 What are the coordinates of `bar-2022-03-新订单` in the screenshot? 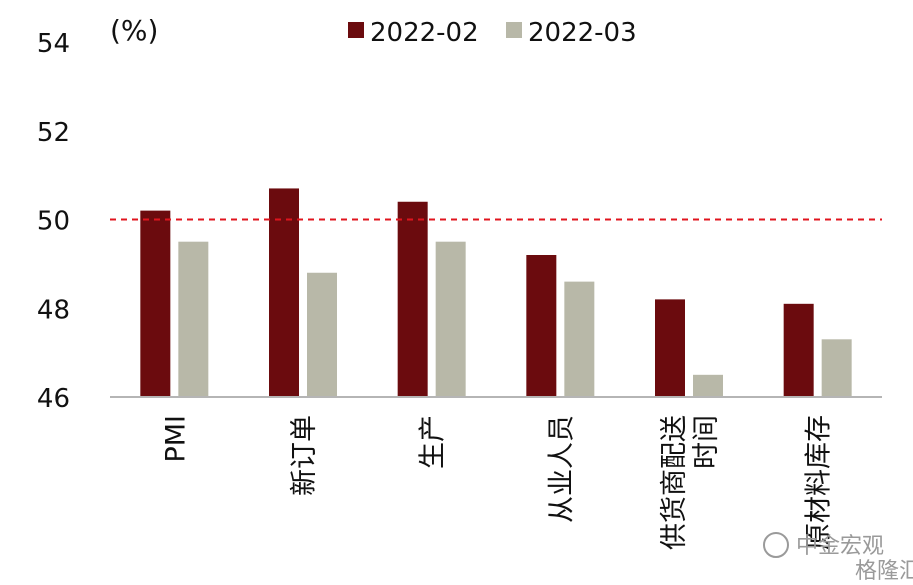 It's located at (322, 334).